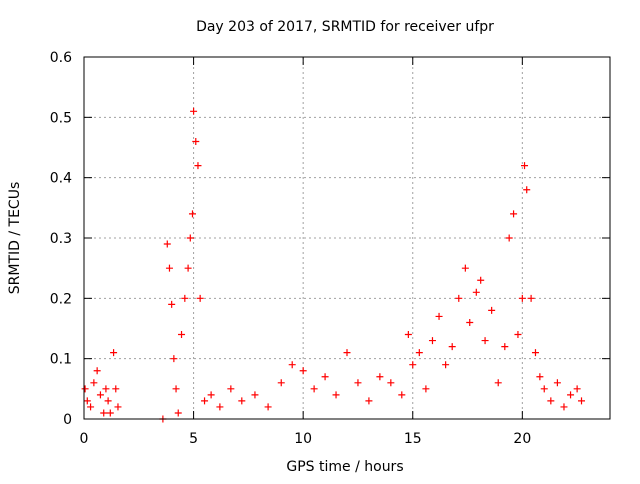 This screenshot has height=484, width=640. Describe the element at coordinates (15, 238) in the screenshot. I see `y-axis-label: SRMTID / TECUs` at that location.